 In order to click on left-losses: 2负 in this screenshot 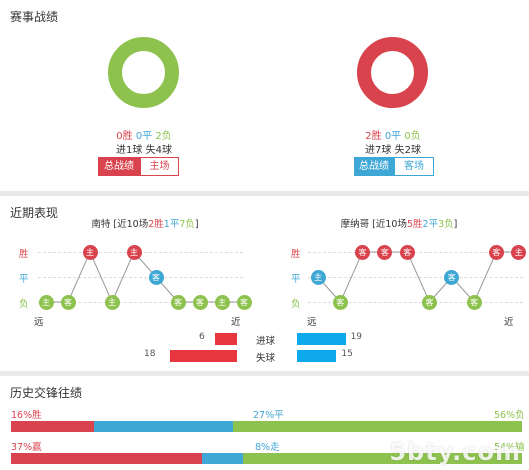, I will do `click(163, 136)`.